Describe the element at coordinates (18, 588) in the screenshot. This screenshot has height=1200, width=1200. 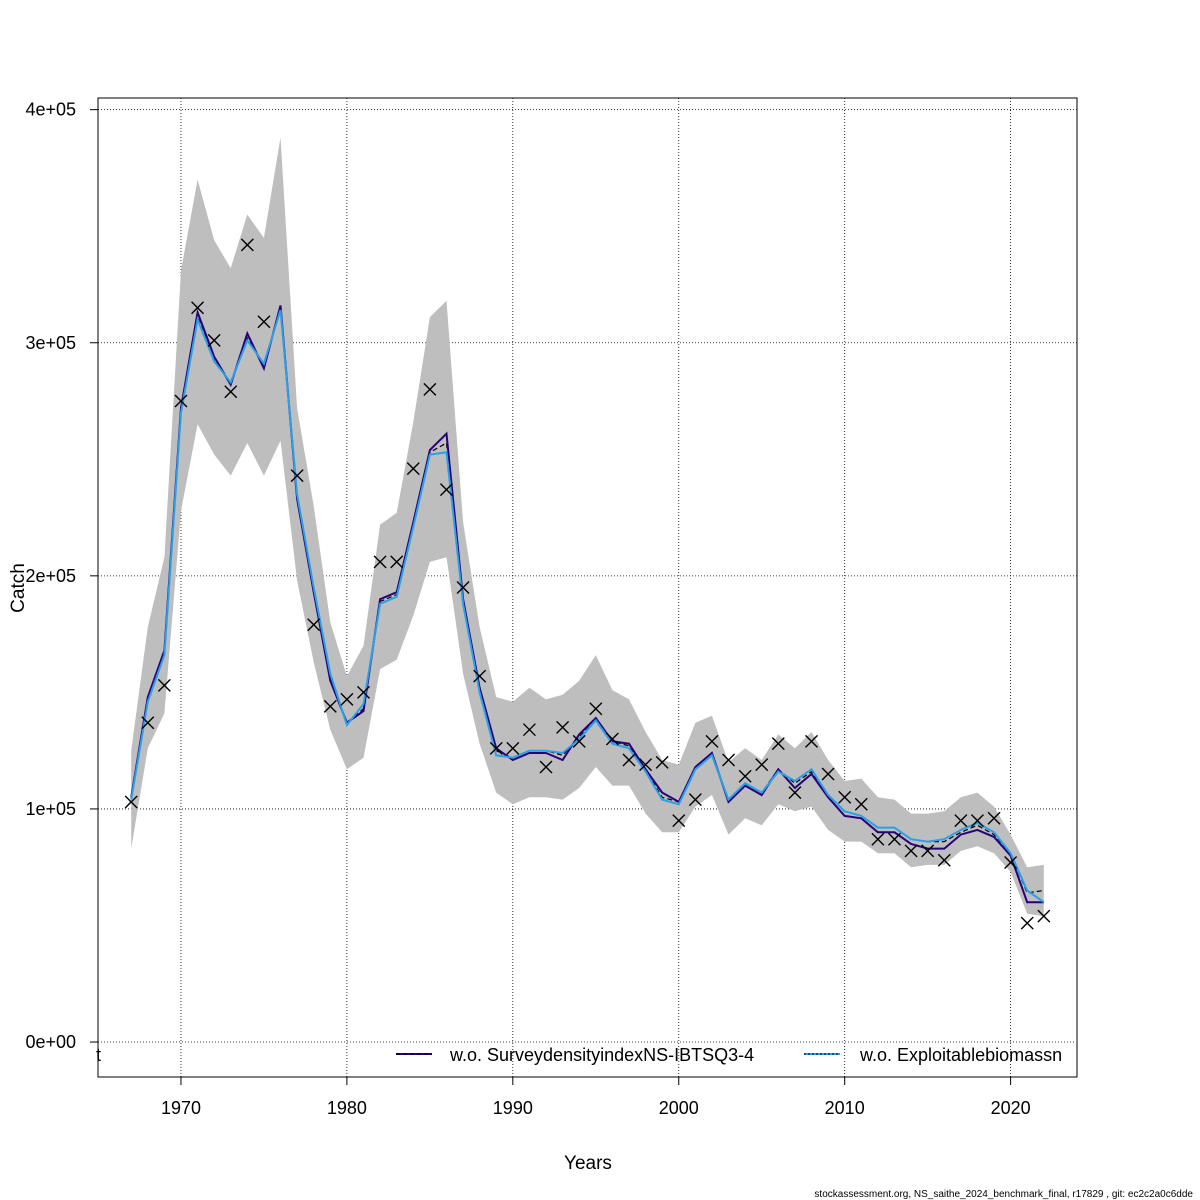
I see `y-axis-title: Catch` at that location.